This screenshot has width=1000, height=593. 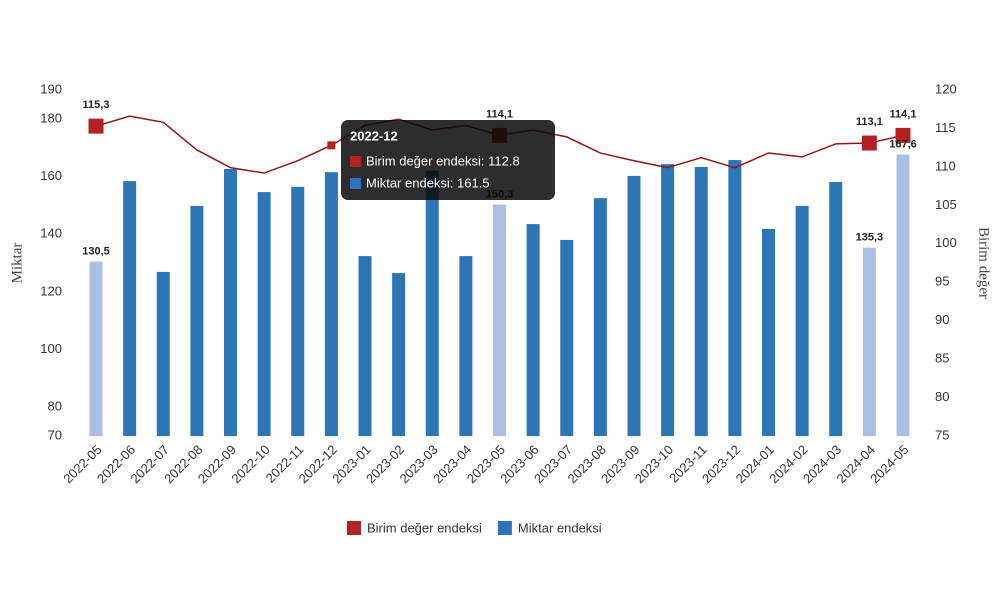 What do you see at coordinates (55, 406) in the screenshot?
I see `y-tick-label: 80` at bounding box center [55, 406].